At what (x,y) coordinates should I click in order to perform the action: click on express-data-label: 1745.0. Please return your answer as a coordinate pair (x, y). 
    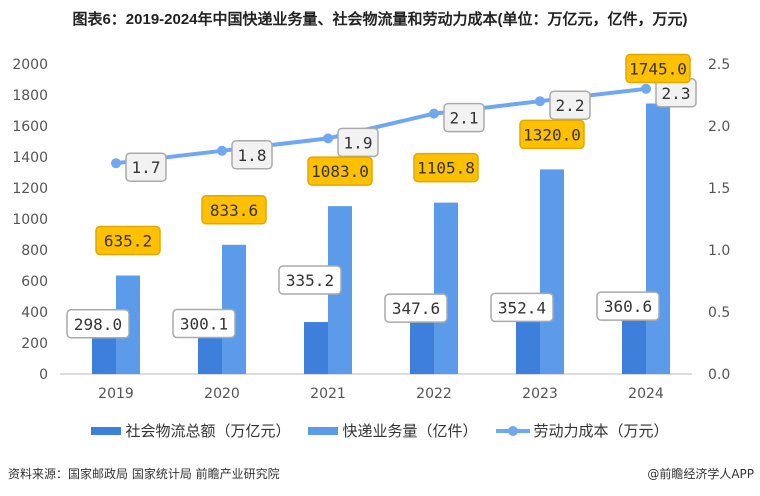
    Looking at the image, I should click on (658, 69).